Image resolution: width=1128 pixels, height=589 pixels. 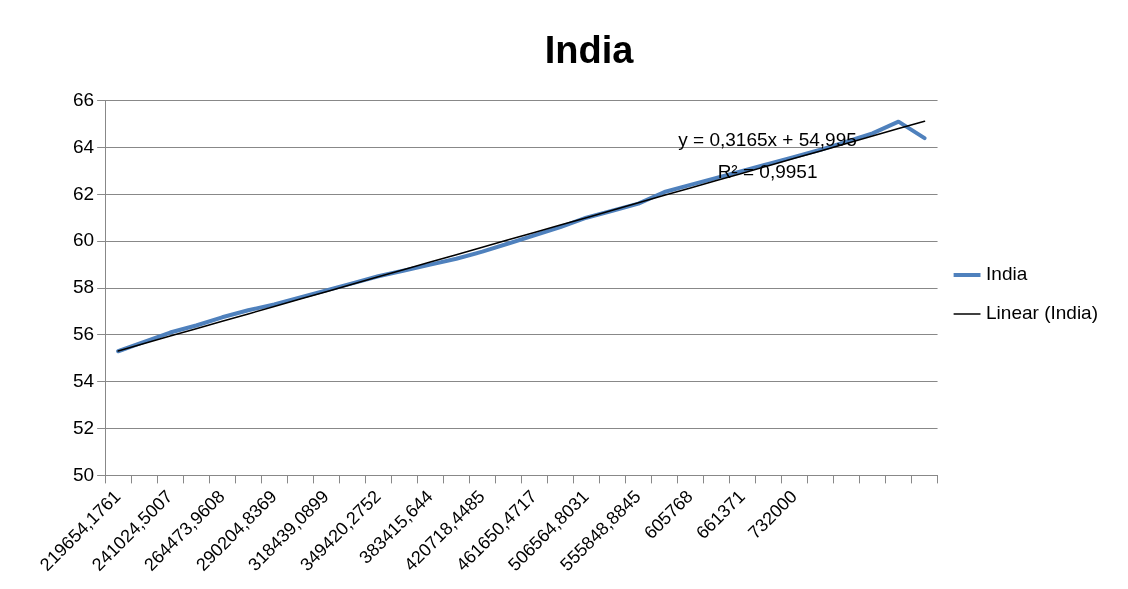 I want to click on y-tick-label: 50, so click(x=83, y=474).